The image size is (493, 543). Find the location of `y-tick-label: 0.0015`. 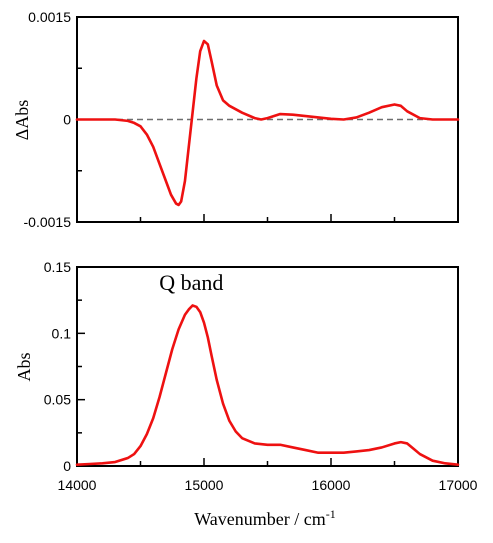

y-tick-label: 0.0015 is located at coordinates (49, 17).